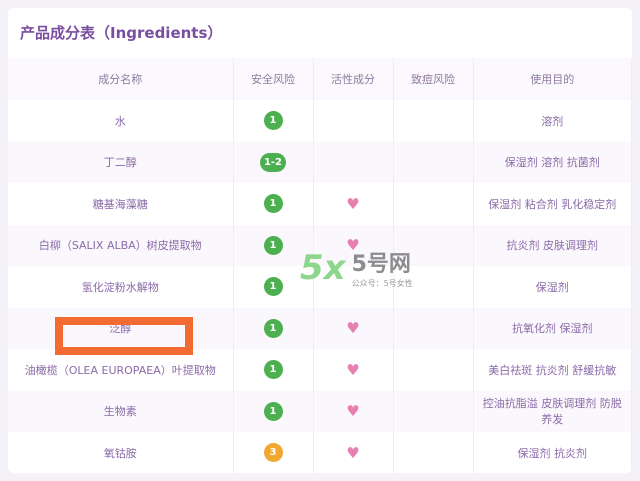 The width and height of the screenshot is (640, 481). I want to click on table-row: 生物素 1 ♥ 控油抗脂溢 皮肤调理剂 防脱养发, so click(320, 411).